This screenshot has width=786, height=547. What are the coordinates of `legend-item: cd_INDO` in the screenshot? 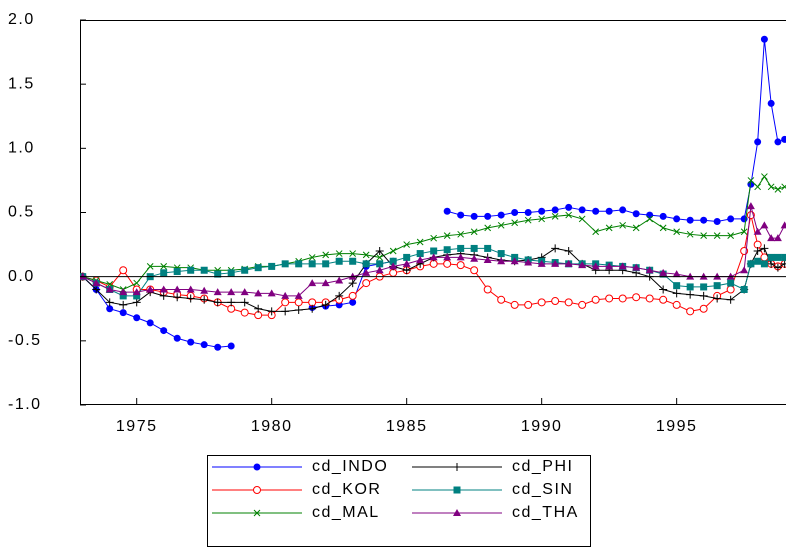 It's located at (299, 466).